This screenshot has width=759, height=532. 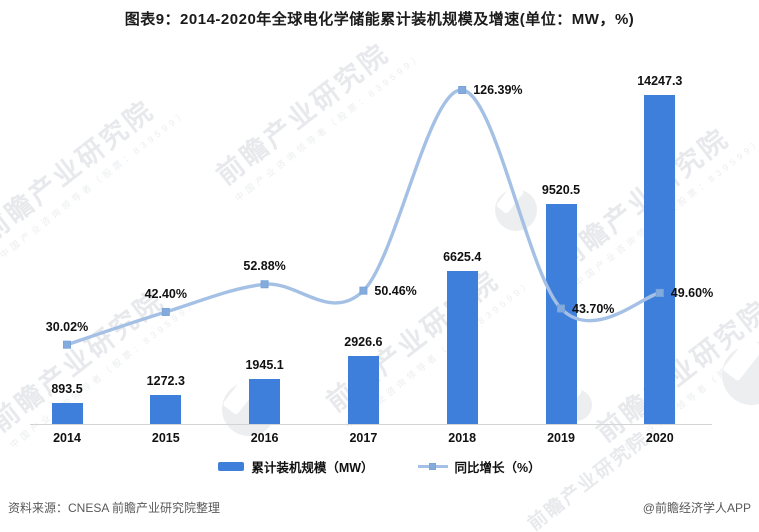 I want to click on growth-value-label: 42.40%, so click(x=165, y=293).